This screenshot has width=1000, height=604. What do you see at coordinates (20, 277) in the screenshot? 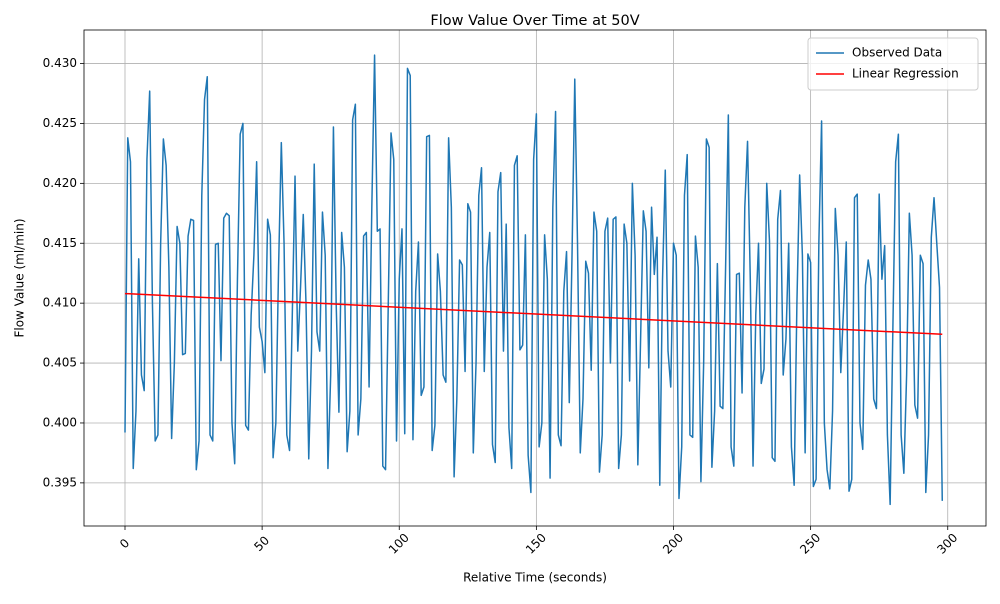
I see `y-axis-label: Flow Value (ml/min)` at bounding box center [20, 277].